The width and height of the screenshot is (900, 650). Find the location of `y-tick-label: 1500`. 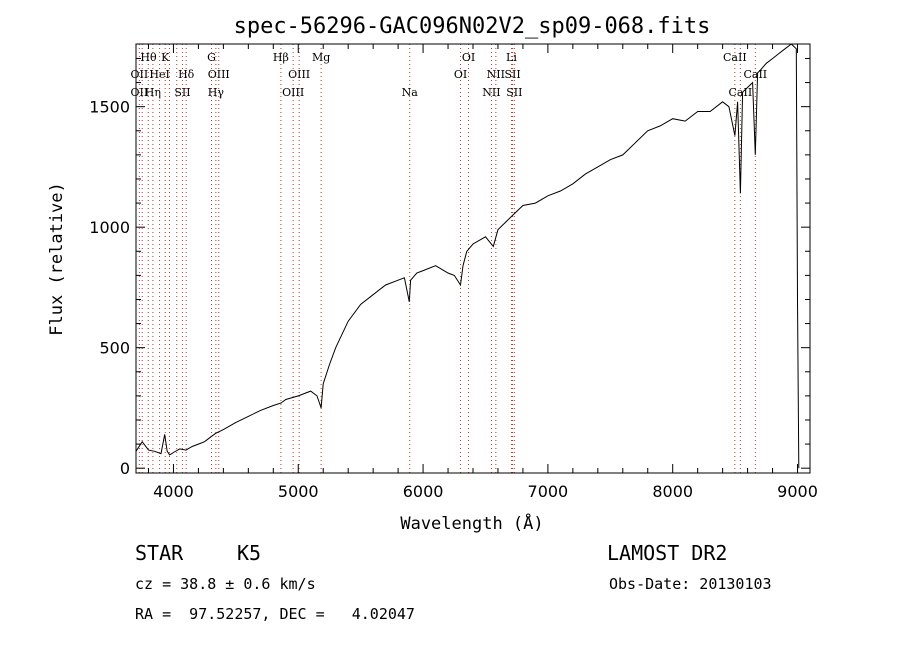

y-tick-label: 1500 is located at coordinates (109, 107).